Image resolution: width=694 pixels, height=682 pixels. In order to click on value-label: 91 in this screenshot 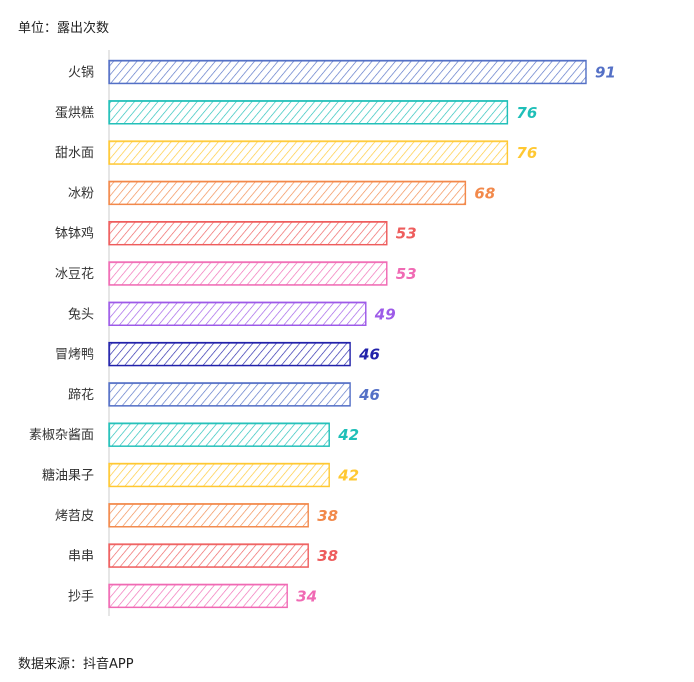, I will do `click(605, 73)`.